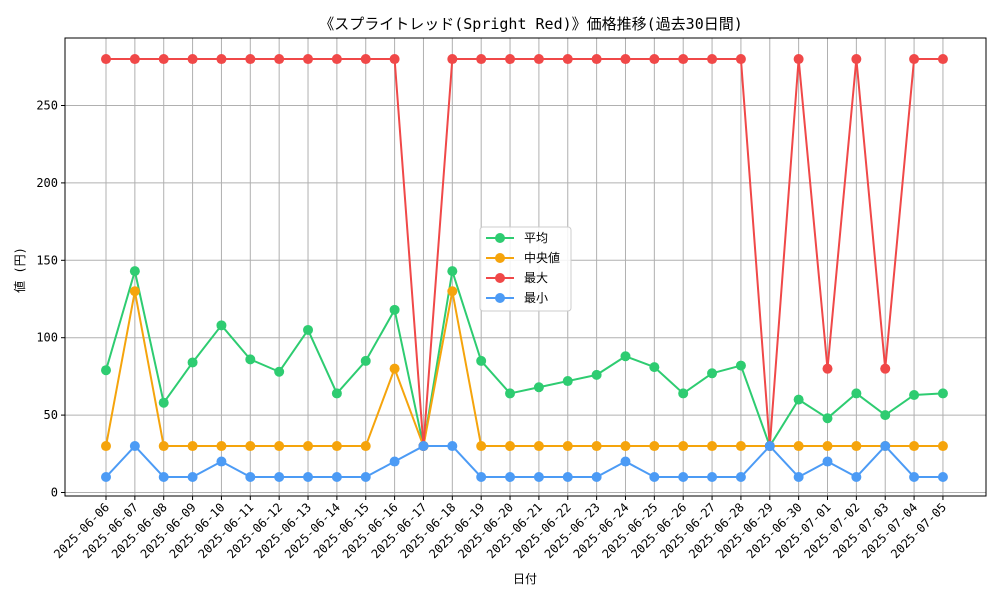 The width and height of the screenshot is (1000, 604). What do you see at coordinates (517, 298) in the screenshot?
I see `legend-item: 最小` at bounding box center [517, 298].